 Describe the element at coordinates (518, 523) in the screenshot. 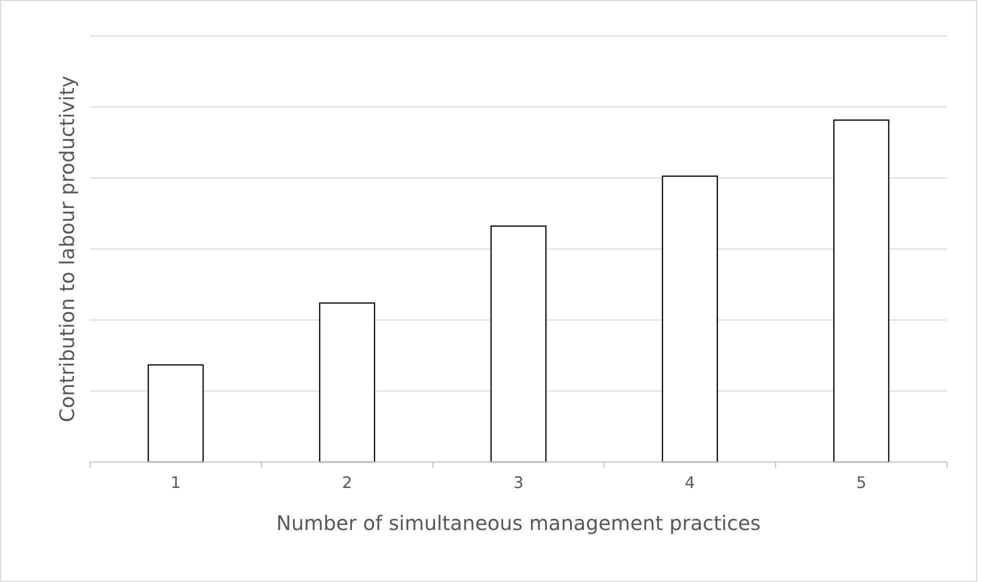

I see `x-axis-title: Number of simultaneous management practices` at that location.